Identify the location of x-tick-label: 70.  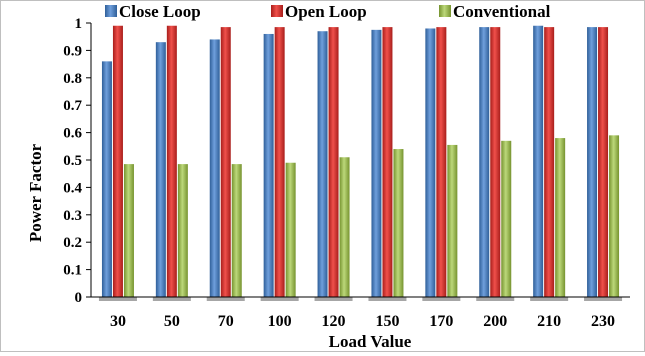
(226, 321).